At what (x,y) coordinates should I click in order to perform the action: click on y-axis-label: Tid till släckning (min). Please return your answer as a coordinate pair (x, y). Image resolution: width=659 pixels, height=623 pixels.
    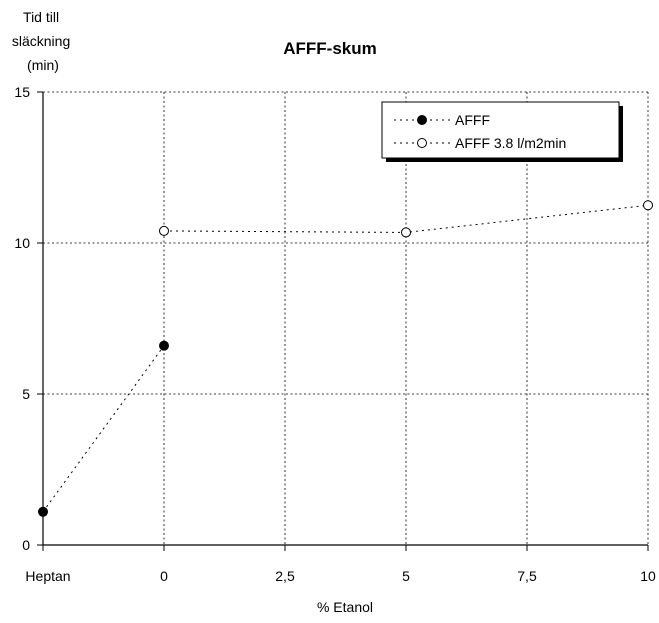
    Looking at the image, I should click on (43, 41).